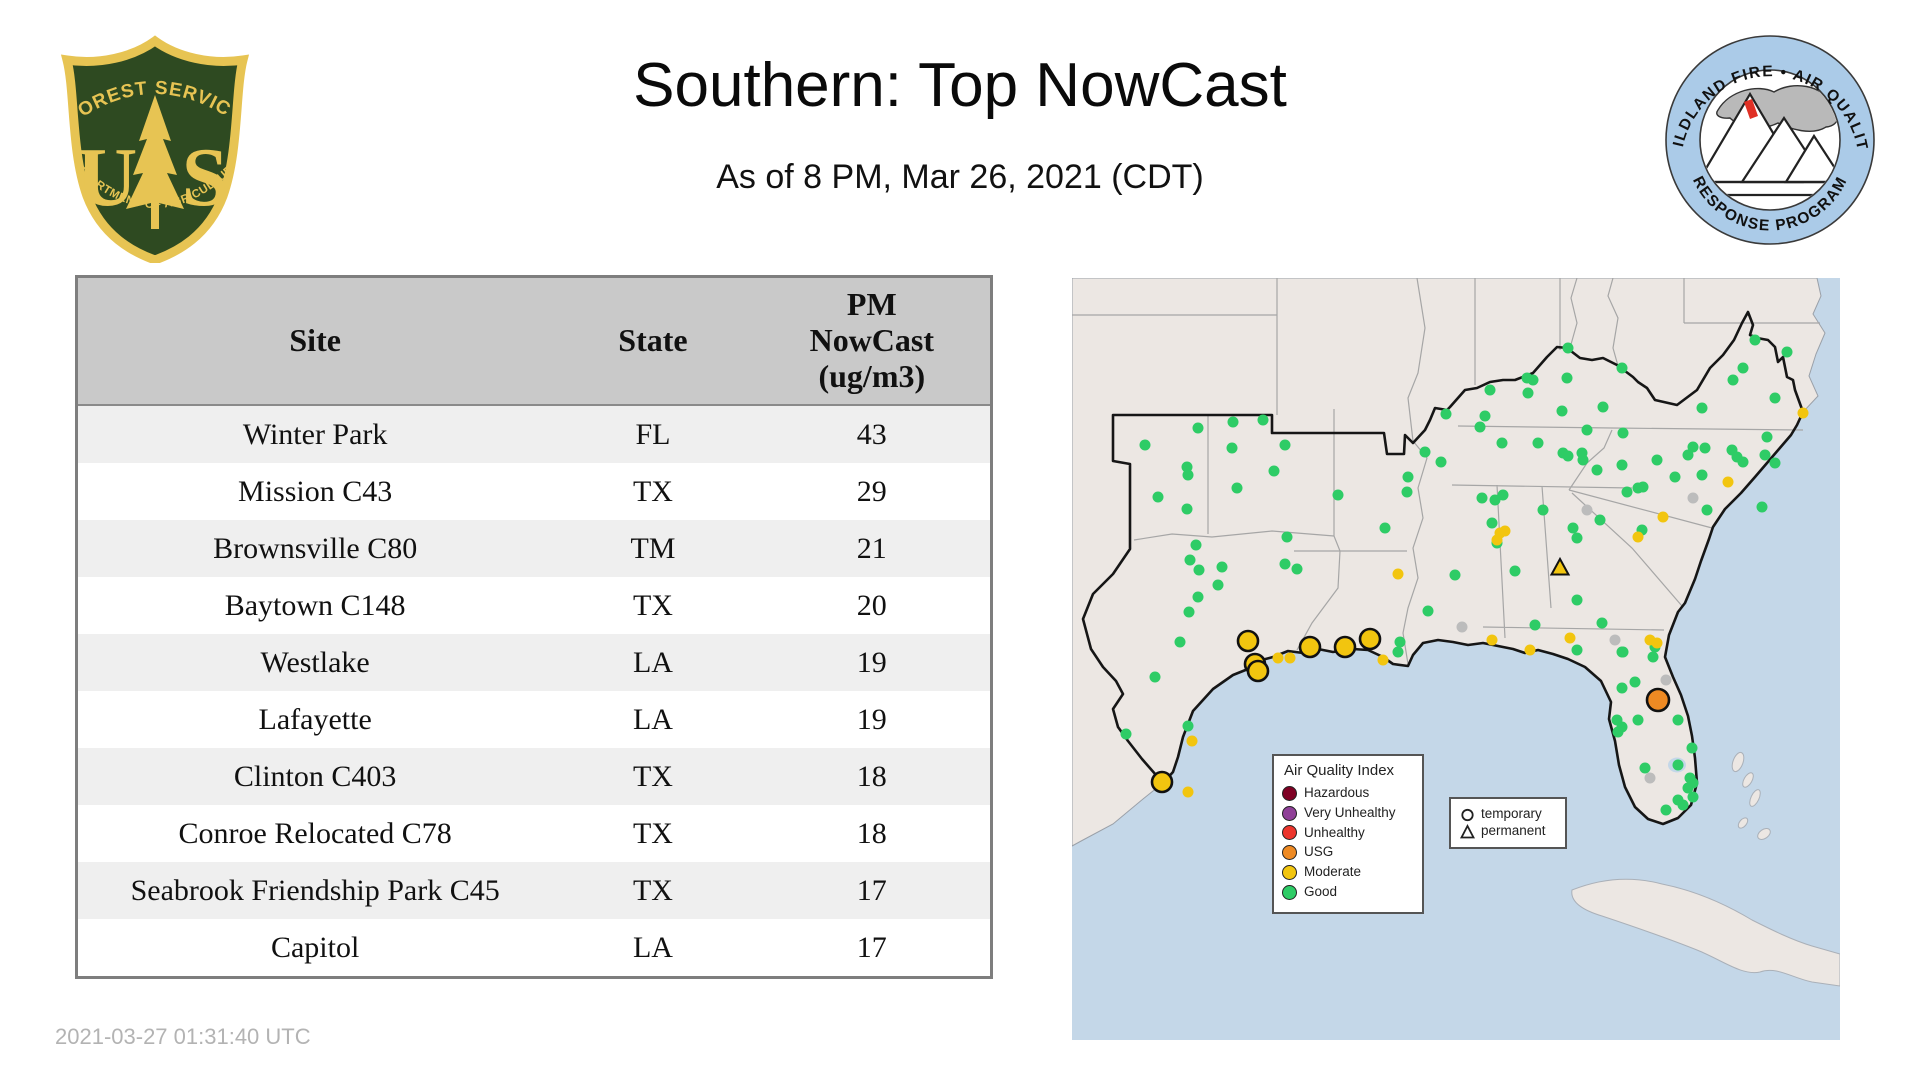 Image resolution: width=1920 pixels, height=1080 pixels. Describe the element at coordinates (1705, 932) in the screenshot. I see `cuba` at that location.